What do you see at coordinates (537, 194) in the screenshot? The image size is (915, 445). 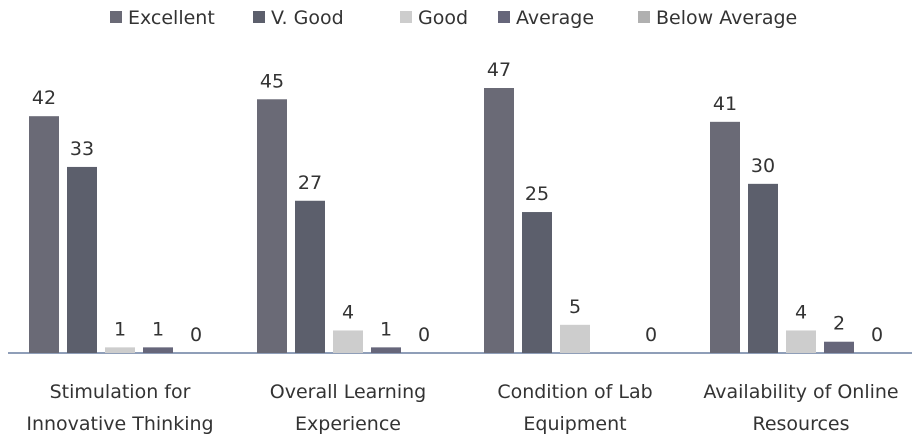 I see `data-label: 25` at bounding box center [537, 194].